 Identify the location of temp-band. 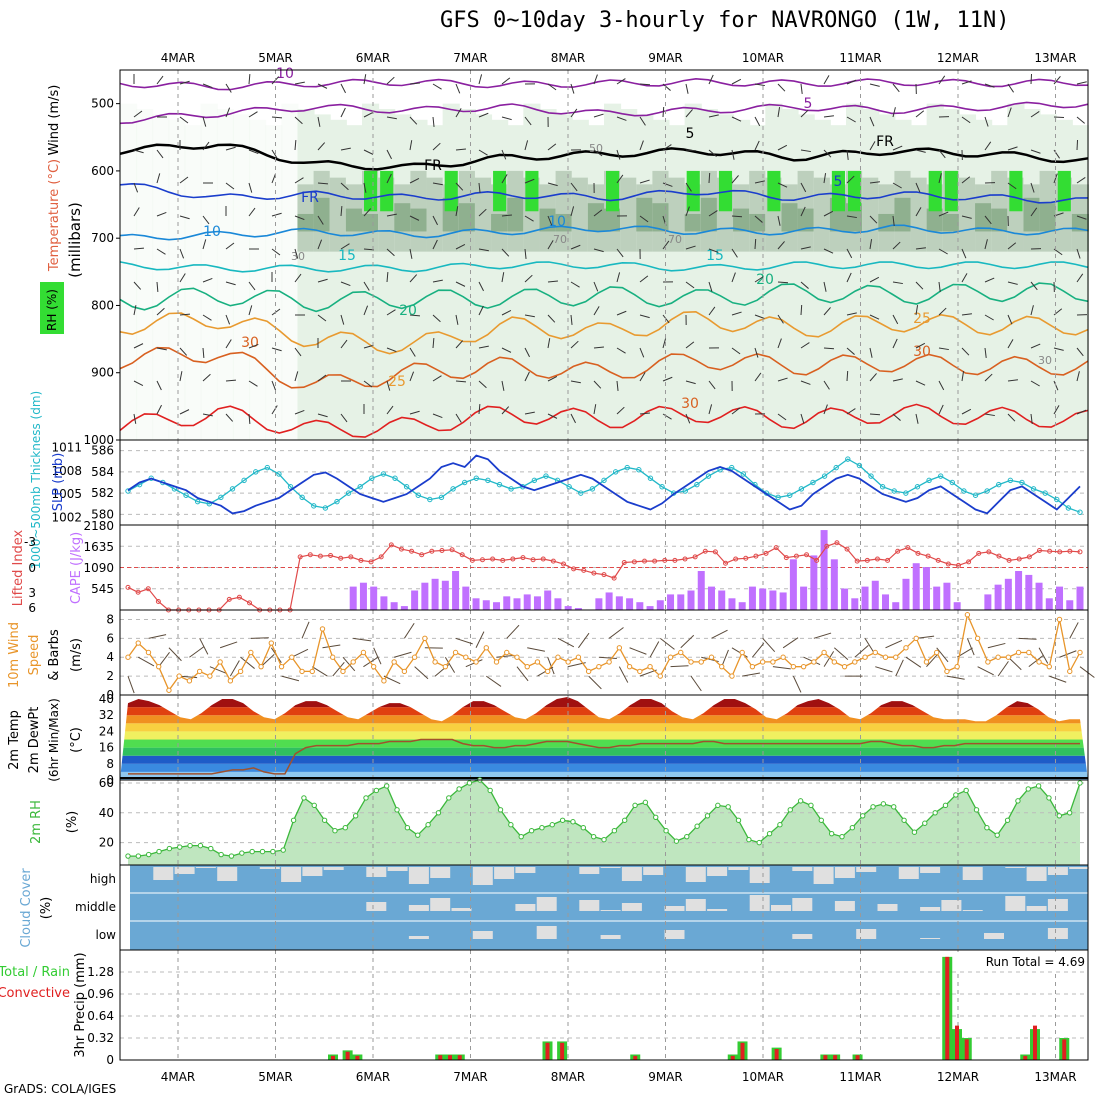
(604, 727).